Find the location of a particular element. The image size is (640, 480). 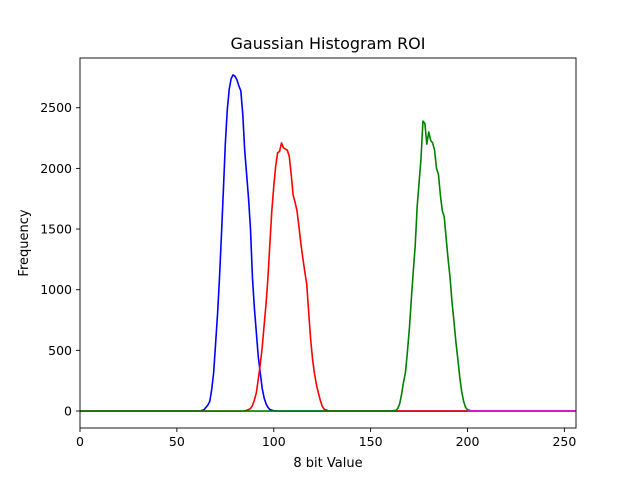

y-tick-label: 0 is located at coordinates (68, 411).